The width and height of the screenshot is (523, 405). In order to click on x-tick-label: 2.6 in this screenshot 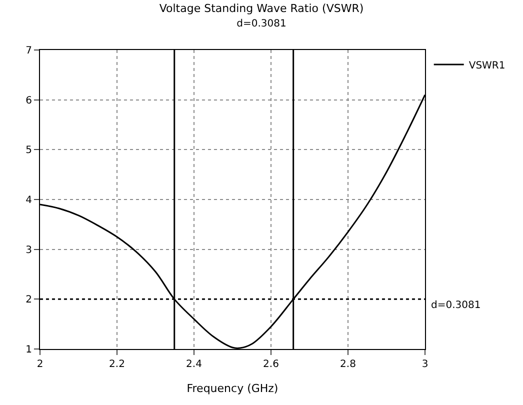, I will do `click(271, 364)`.